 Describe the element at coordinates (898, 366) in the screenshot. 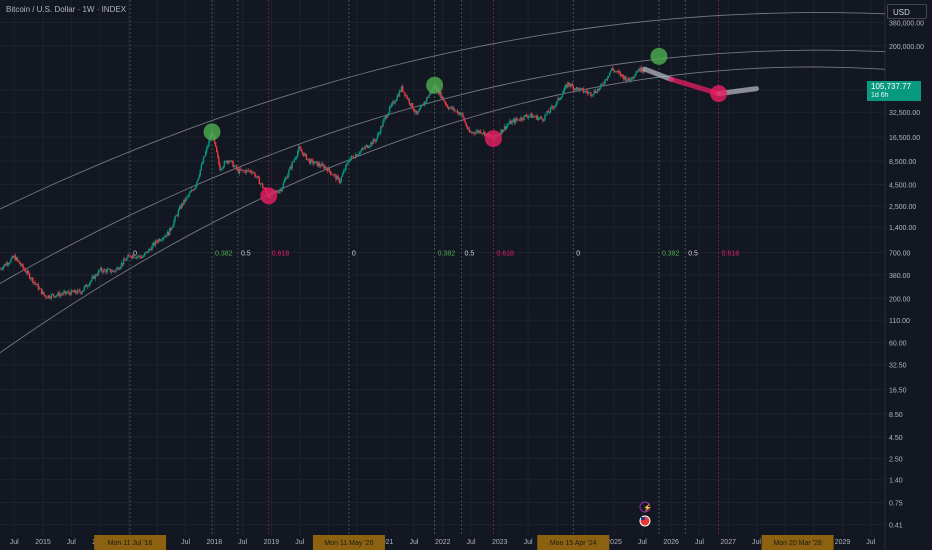

I see `y-tick-label: 32.50` at that location.